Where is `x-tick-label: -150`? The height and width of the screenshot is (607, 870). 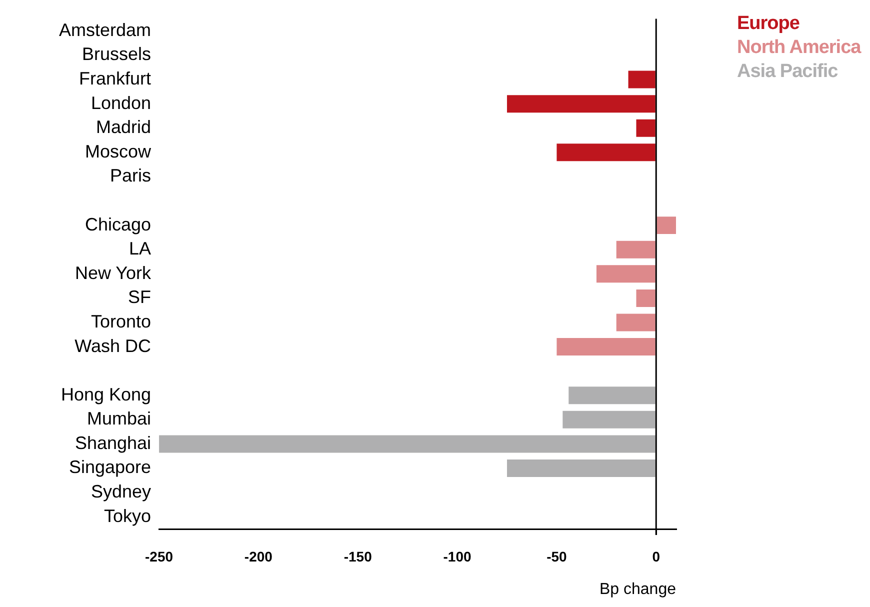 x-tick-label: -150 is located at coordinates (358, 556).